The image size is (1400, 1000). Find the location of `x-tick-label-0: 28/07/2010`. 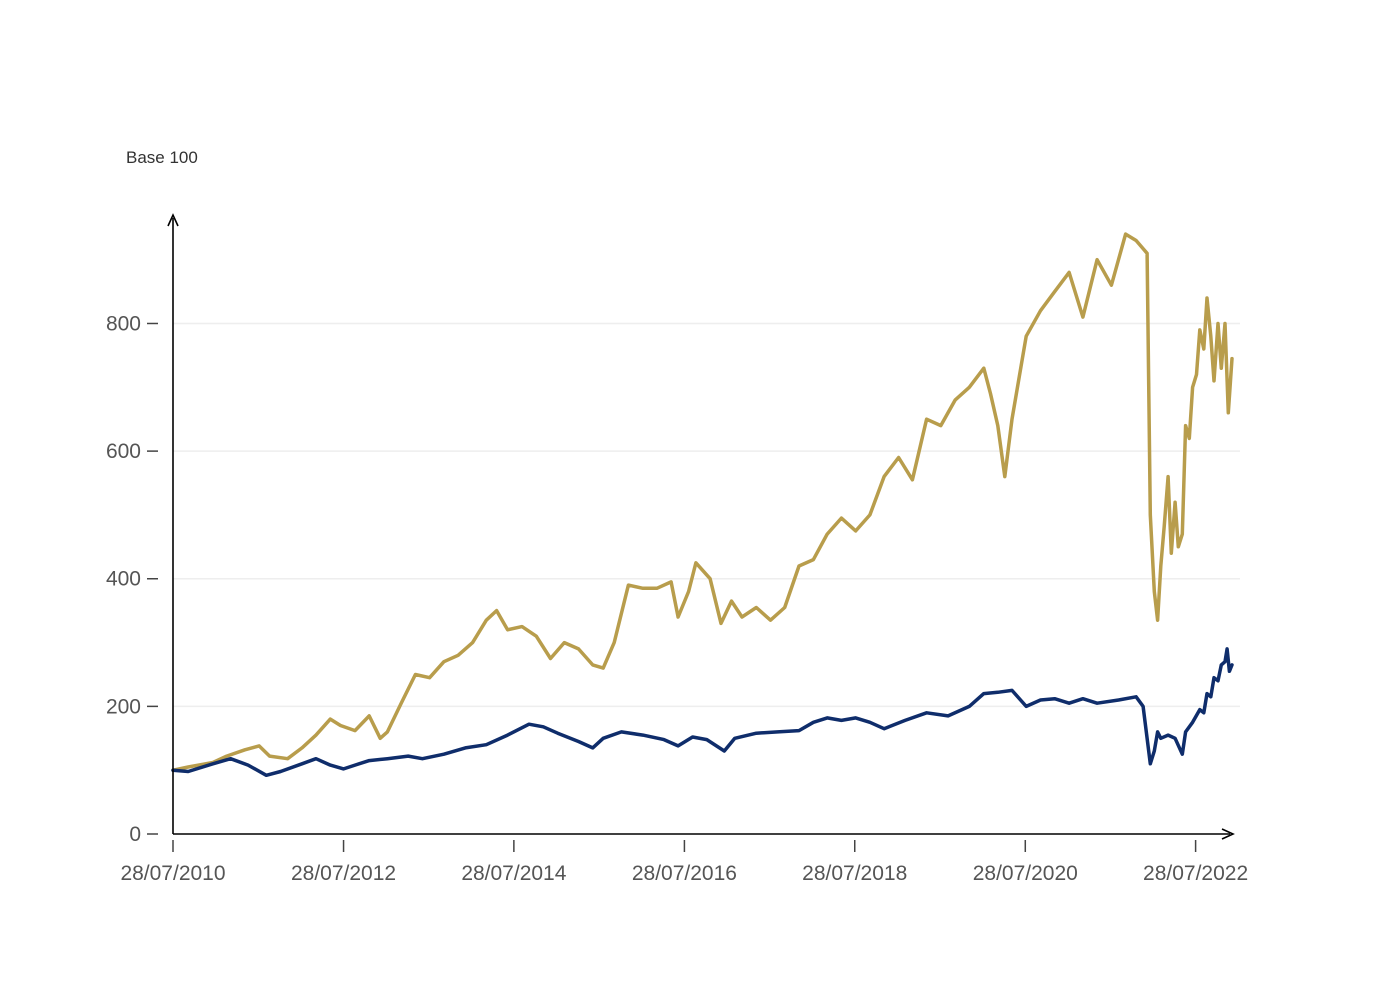

x-tick-label-0: 28/07/2010 is located at coordinates (172, 873).